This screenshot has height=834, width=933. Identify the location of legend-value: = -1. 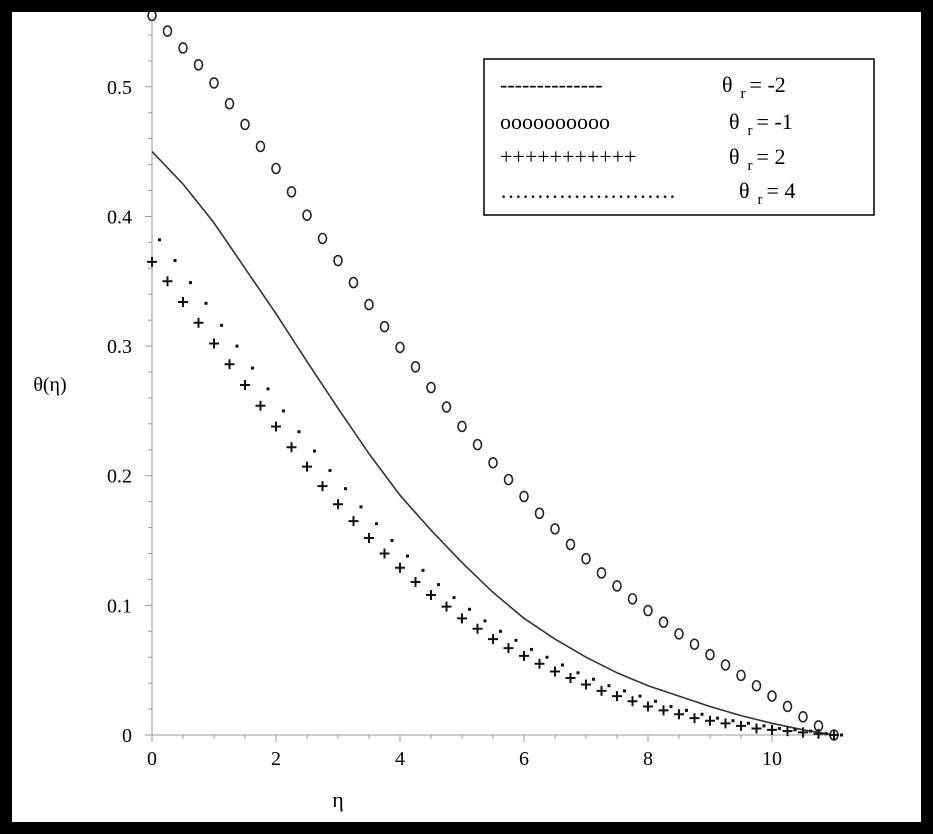
(775, 121).